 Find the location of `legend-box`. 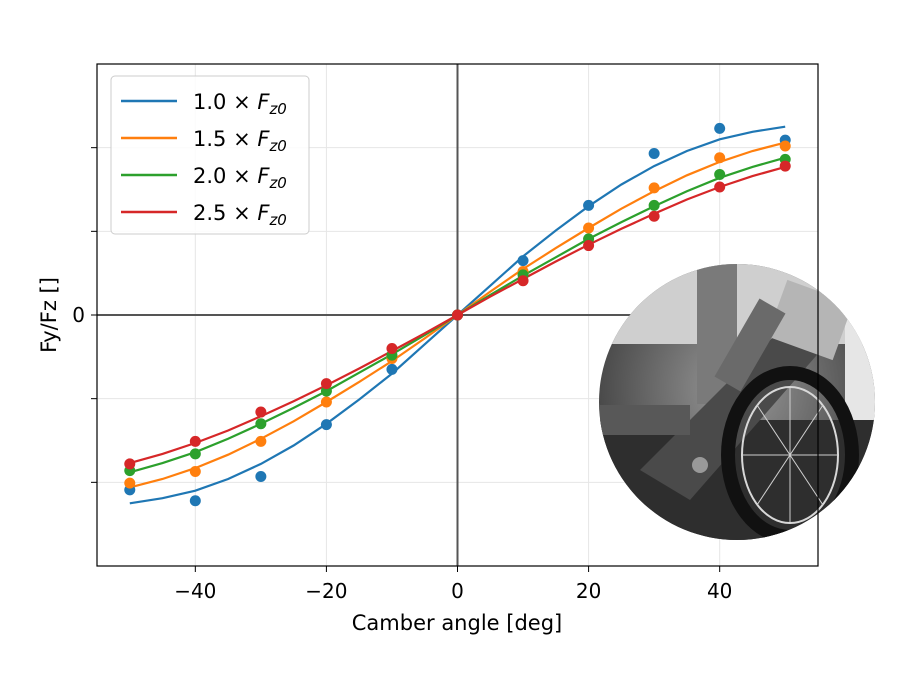

legend-box is located at coordinates (210, 155).